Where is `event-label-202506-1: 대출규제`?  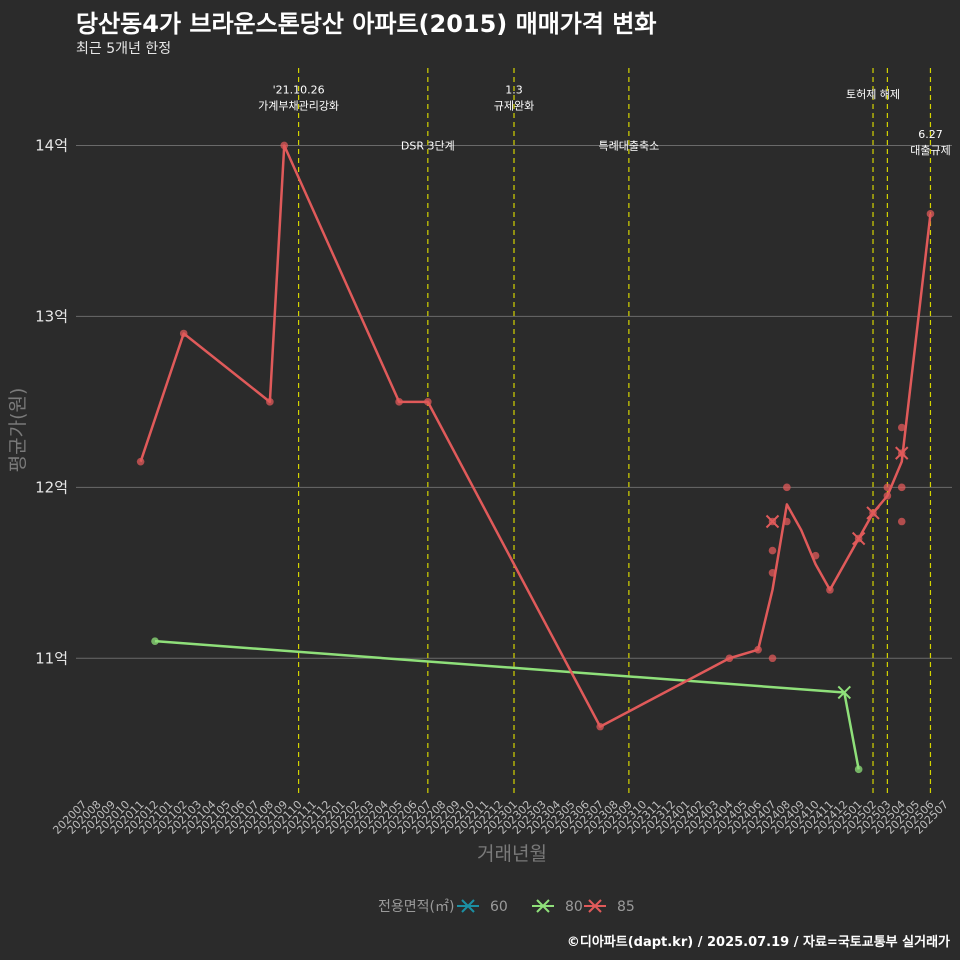 event-label-202506-1: 대출규제 is located at coordinates (930, 150).